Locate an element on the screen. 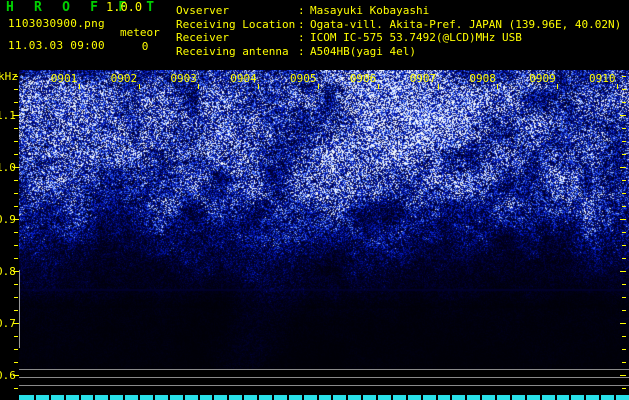  info-row-key: Ovserver is located at coordinates (202, 10).